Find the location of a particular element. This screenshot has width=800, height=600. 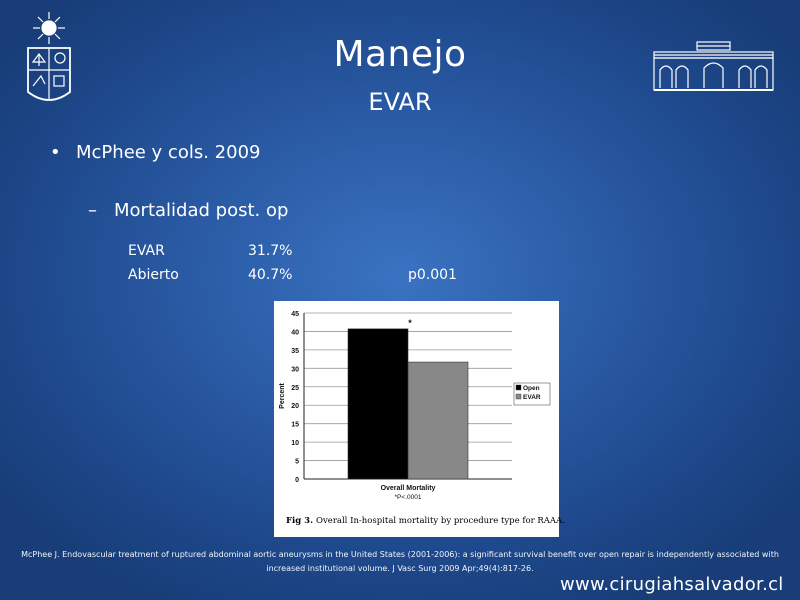

y-tick-label: 10 is located at coordinates (295, 443).